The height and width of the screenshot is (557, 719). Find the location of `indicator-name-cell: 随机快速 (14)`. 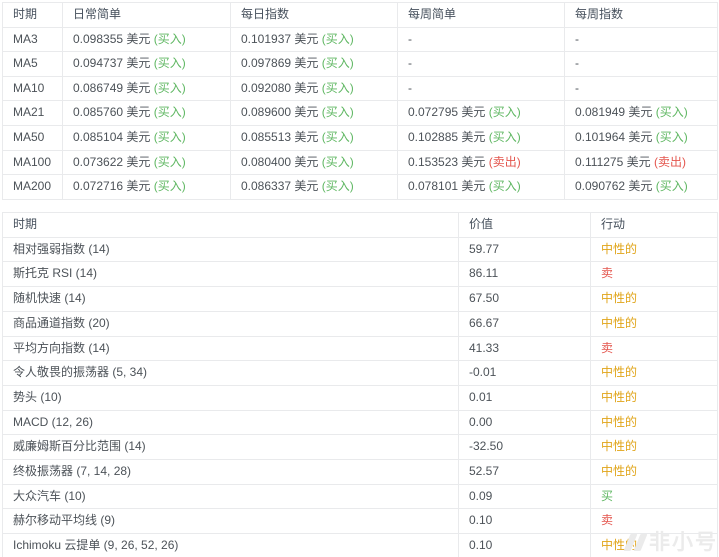

indicator-name-cell: 随机快速 (14) is located at coordinates (230, 299).